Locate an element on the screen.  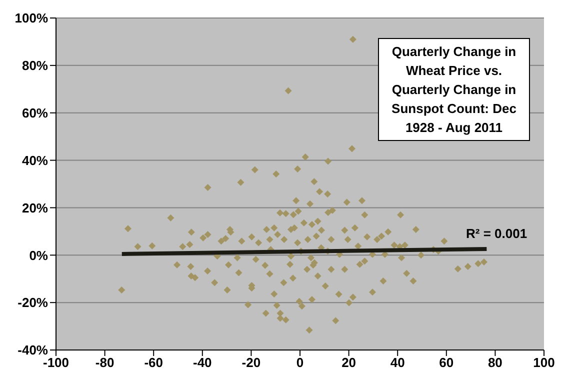
x-tick-label: 60 is located at coordinates (446, 362).